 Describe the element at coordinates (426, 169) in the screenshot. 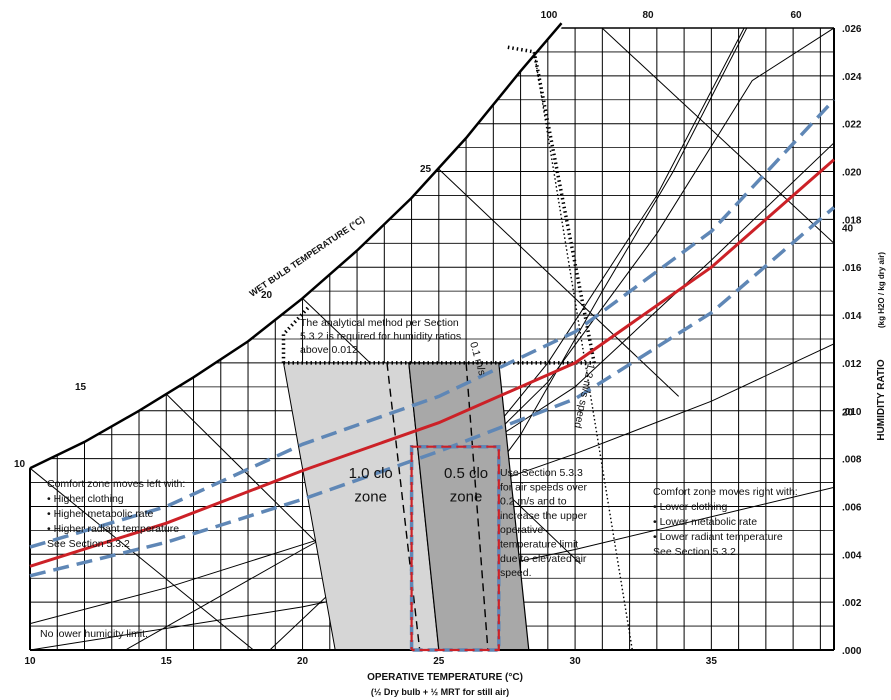

I see `wet-bulb-tick-label: 25` at that location.